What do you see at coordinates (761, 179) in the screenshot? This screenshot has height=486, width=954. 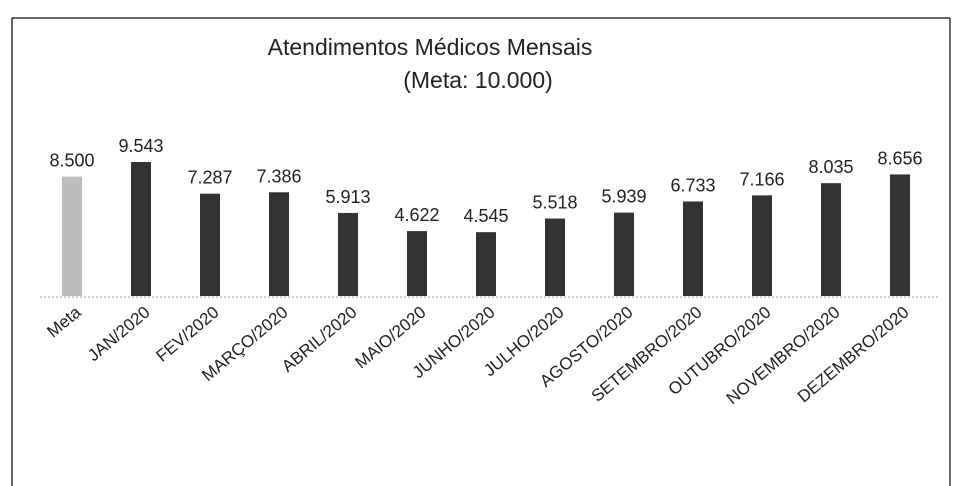 I see `value-label: 7.166` at bounding box center [761, 179].